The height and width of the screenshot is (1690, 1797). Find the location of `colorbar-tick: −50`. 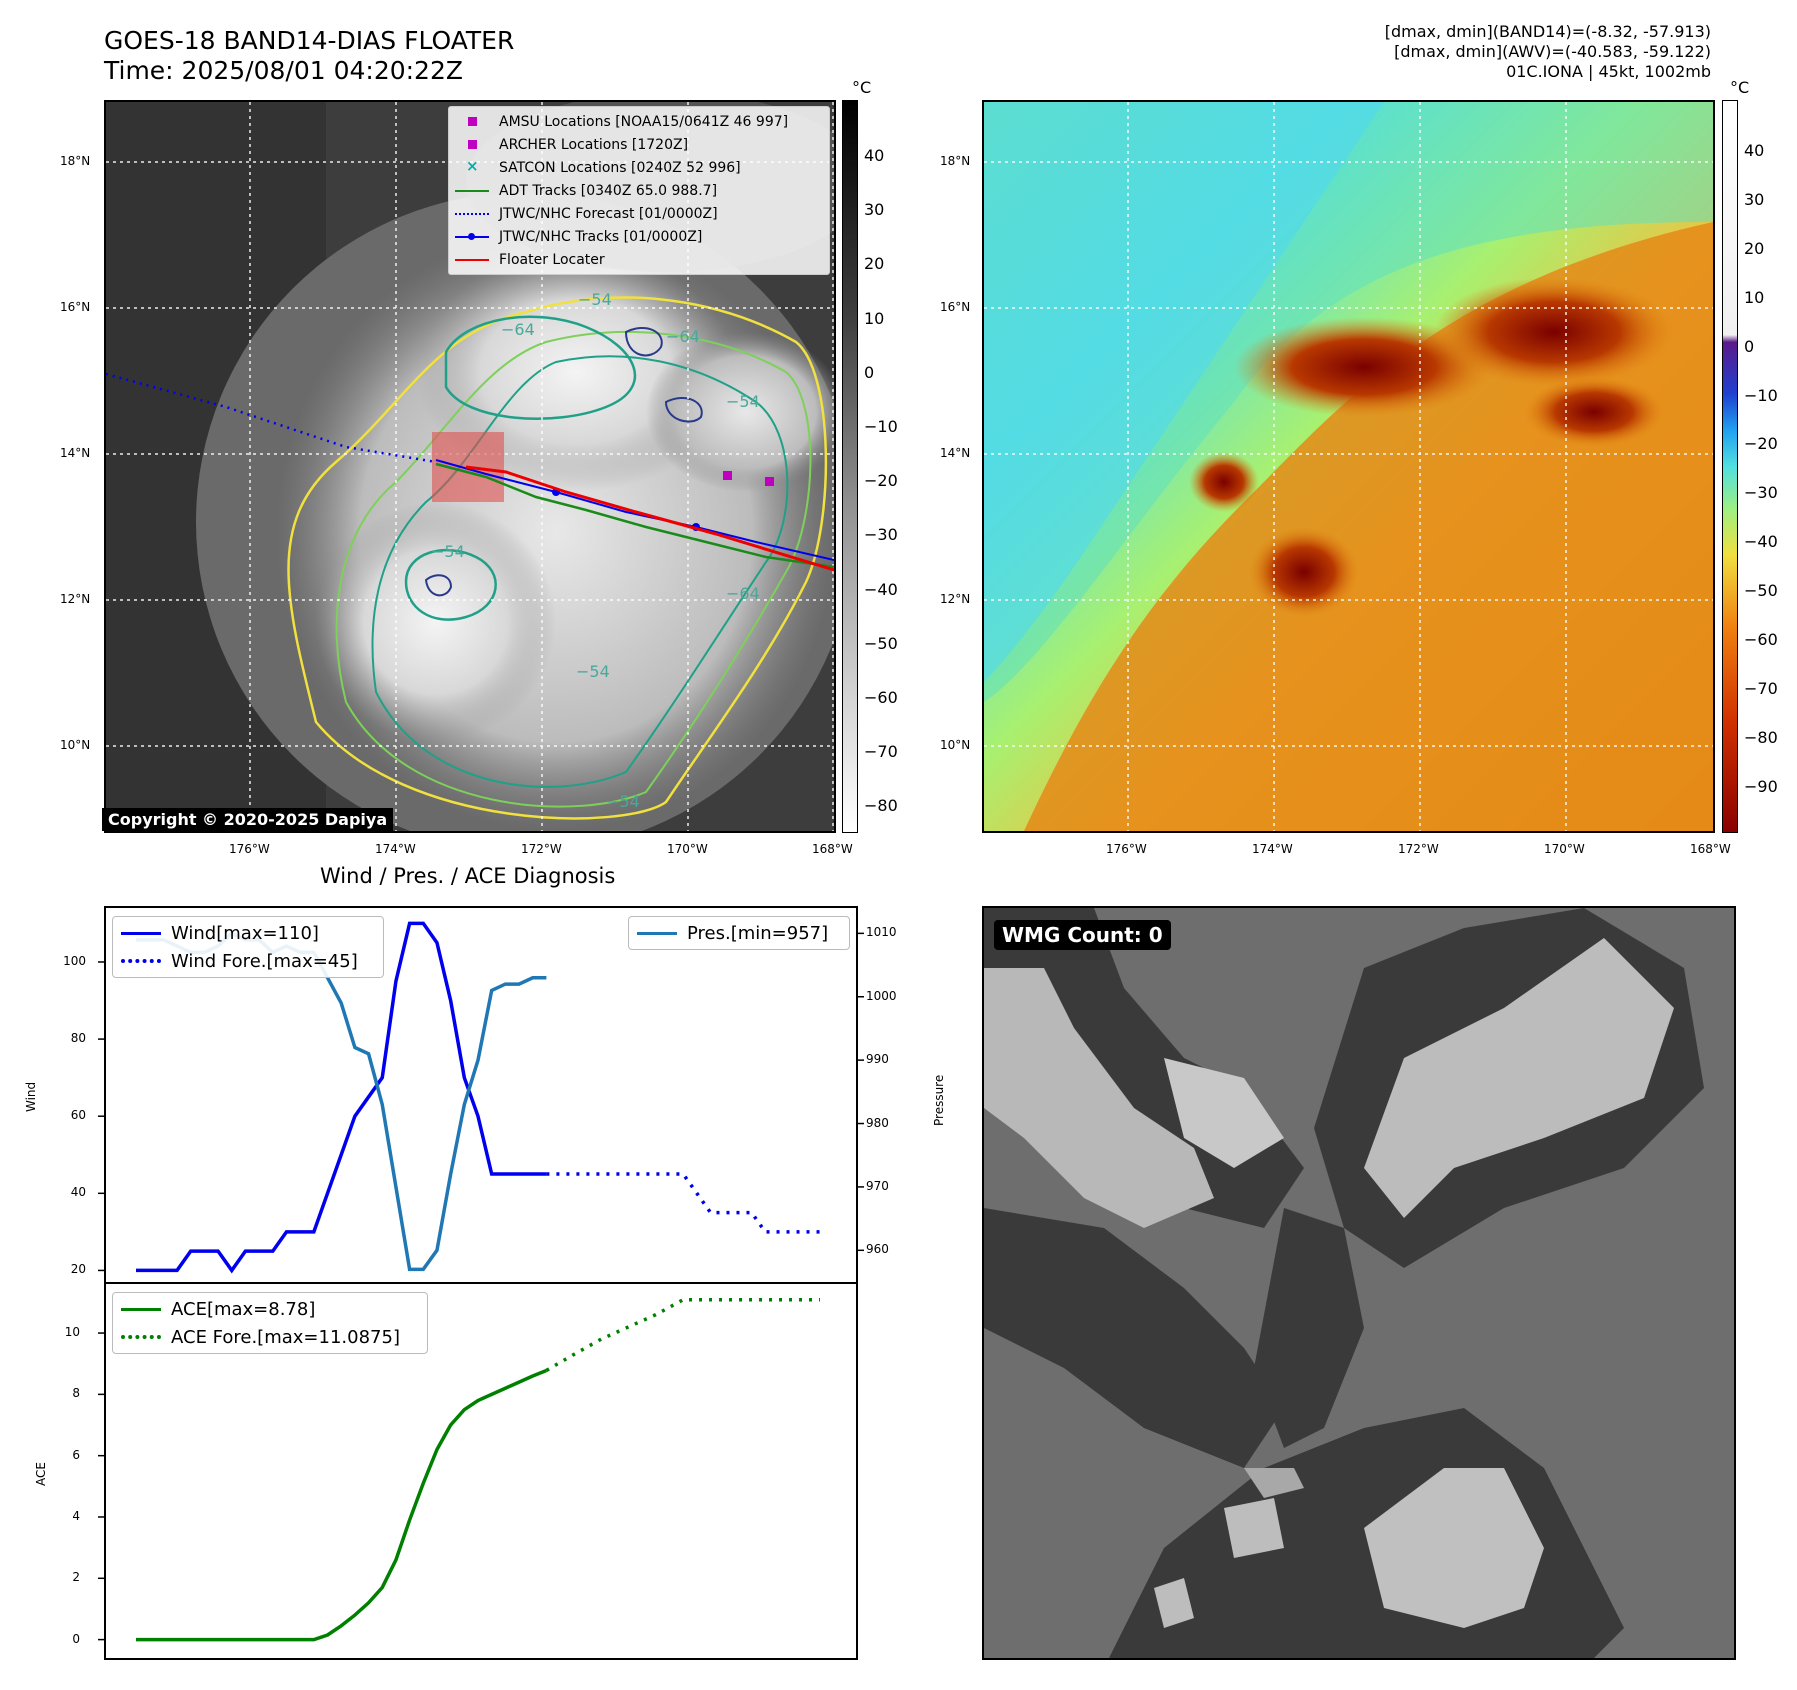

colorbar-tick: −50 is located at coordinates (881, 643).